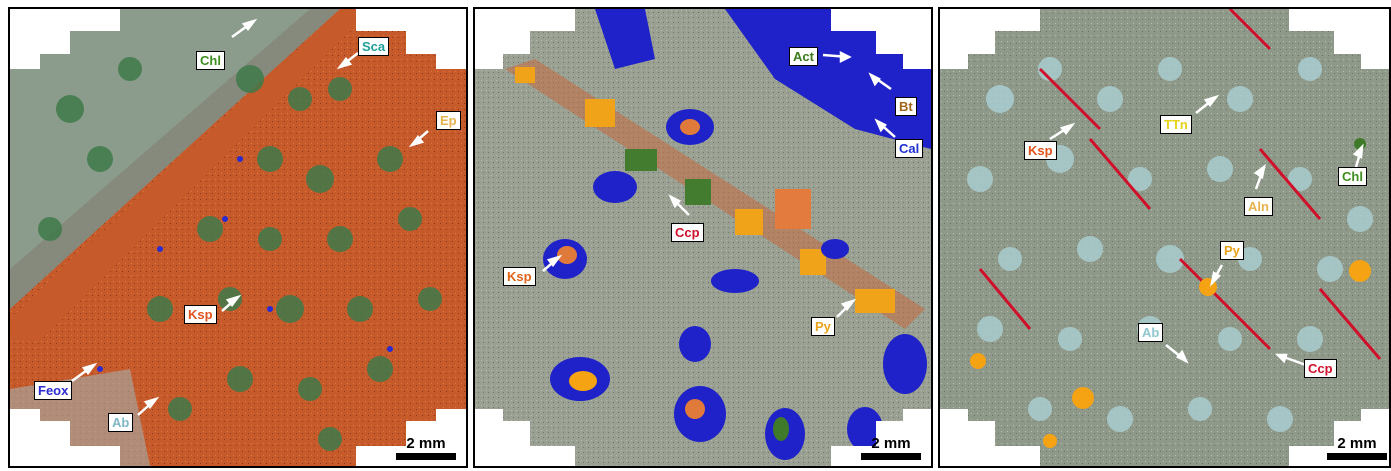 The width and height of the screenshot is (1391, 471). I want to click on label-feox: Feox, so click(53, 390).